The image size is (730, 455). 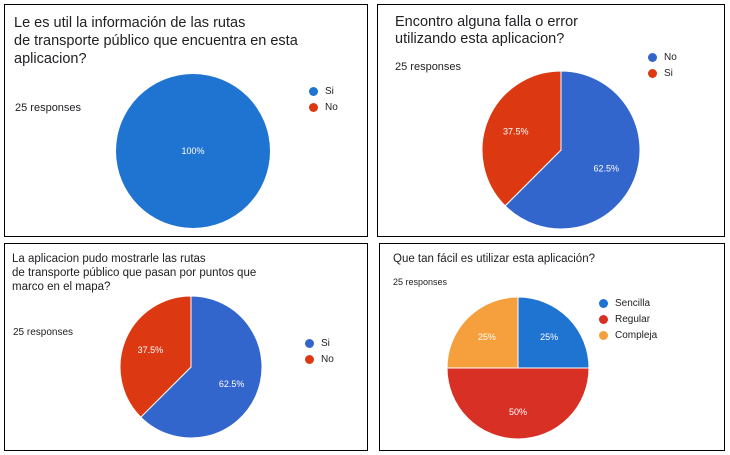 What do you see at coordinates (633, 319) in the screenshot?
I see `legend-label: Regular` at bounding box center [633, 319].